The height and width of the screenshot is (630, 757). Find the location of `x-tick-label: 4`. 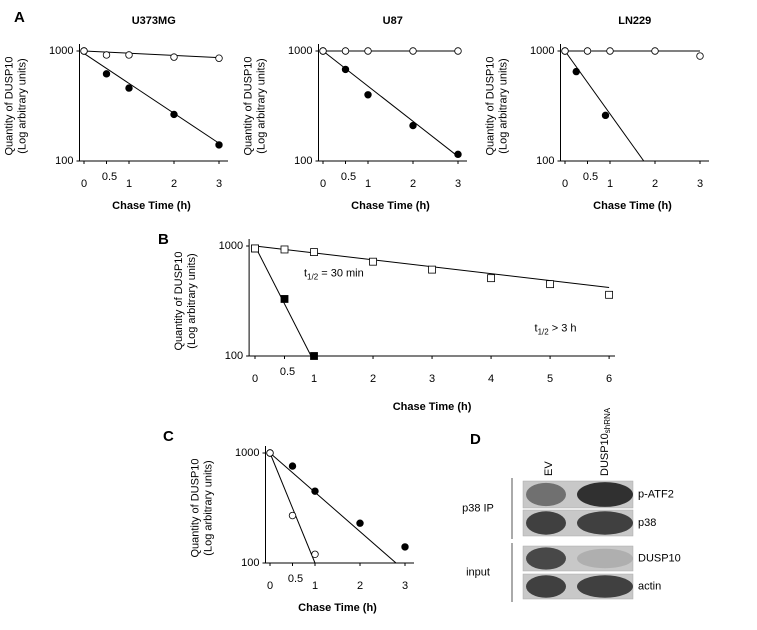

x-tick-label: 4 is located at coordinates (491, 379).